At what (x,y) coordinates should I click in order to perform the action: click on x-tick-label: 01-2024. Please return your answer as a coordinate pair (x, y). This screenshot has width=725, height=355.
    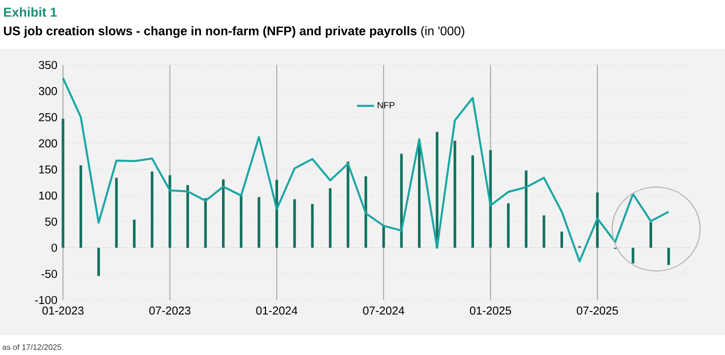
    Looking at the image, I should click on (277, 310).